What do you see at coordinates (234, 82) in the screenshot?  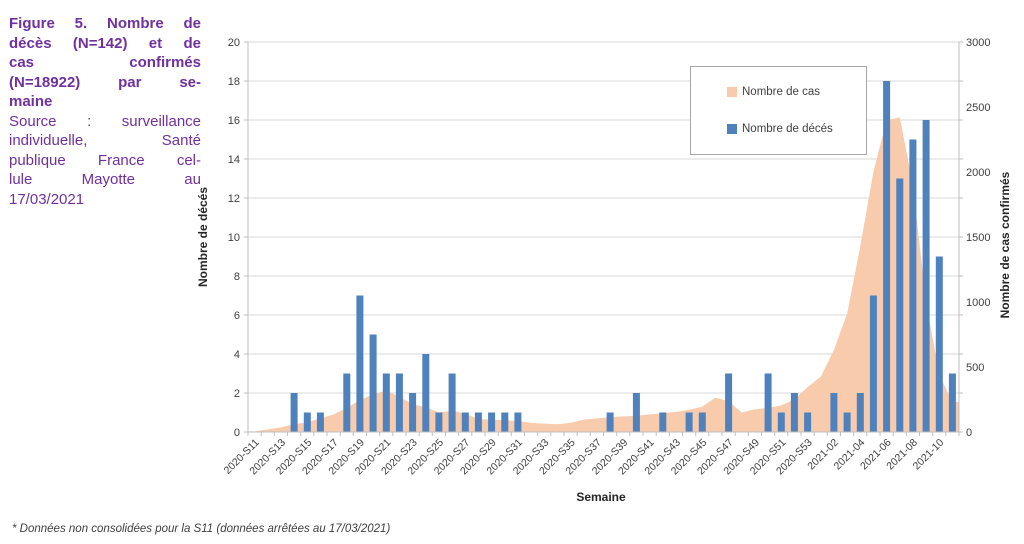 I see `svg-text: 18` at bounding box center [234, 82].